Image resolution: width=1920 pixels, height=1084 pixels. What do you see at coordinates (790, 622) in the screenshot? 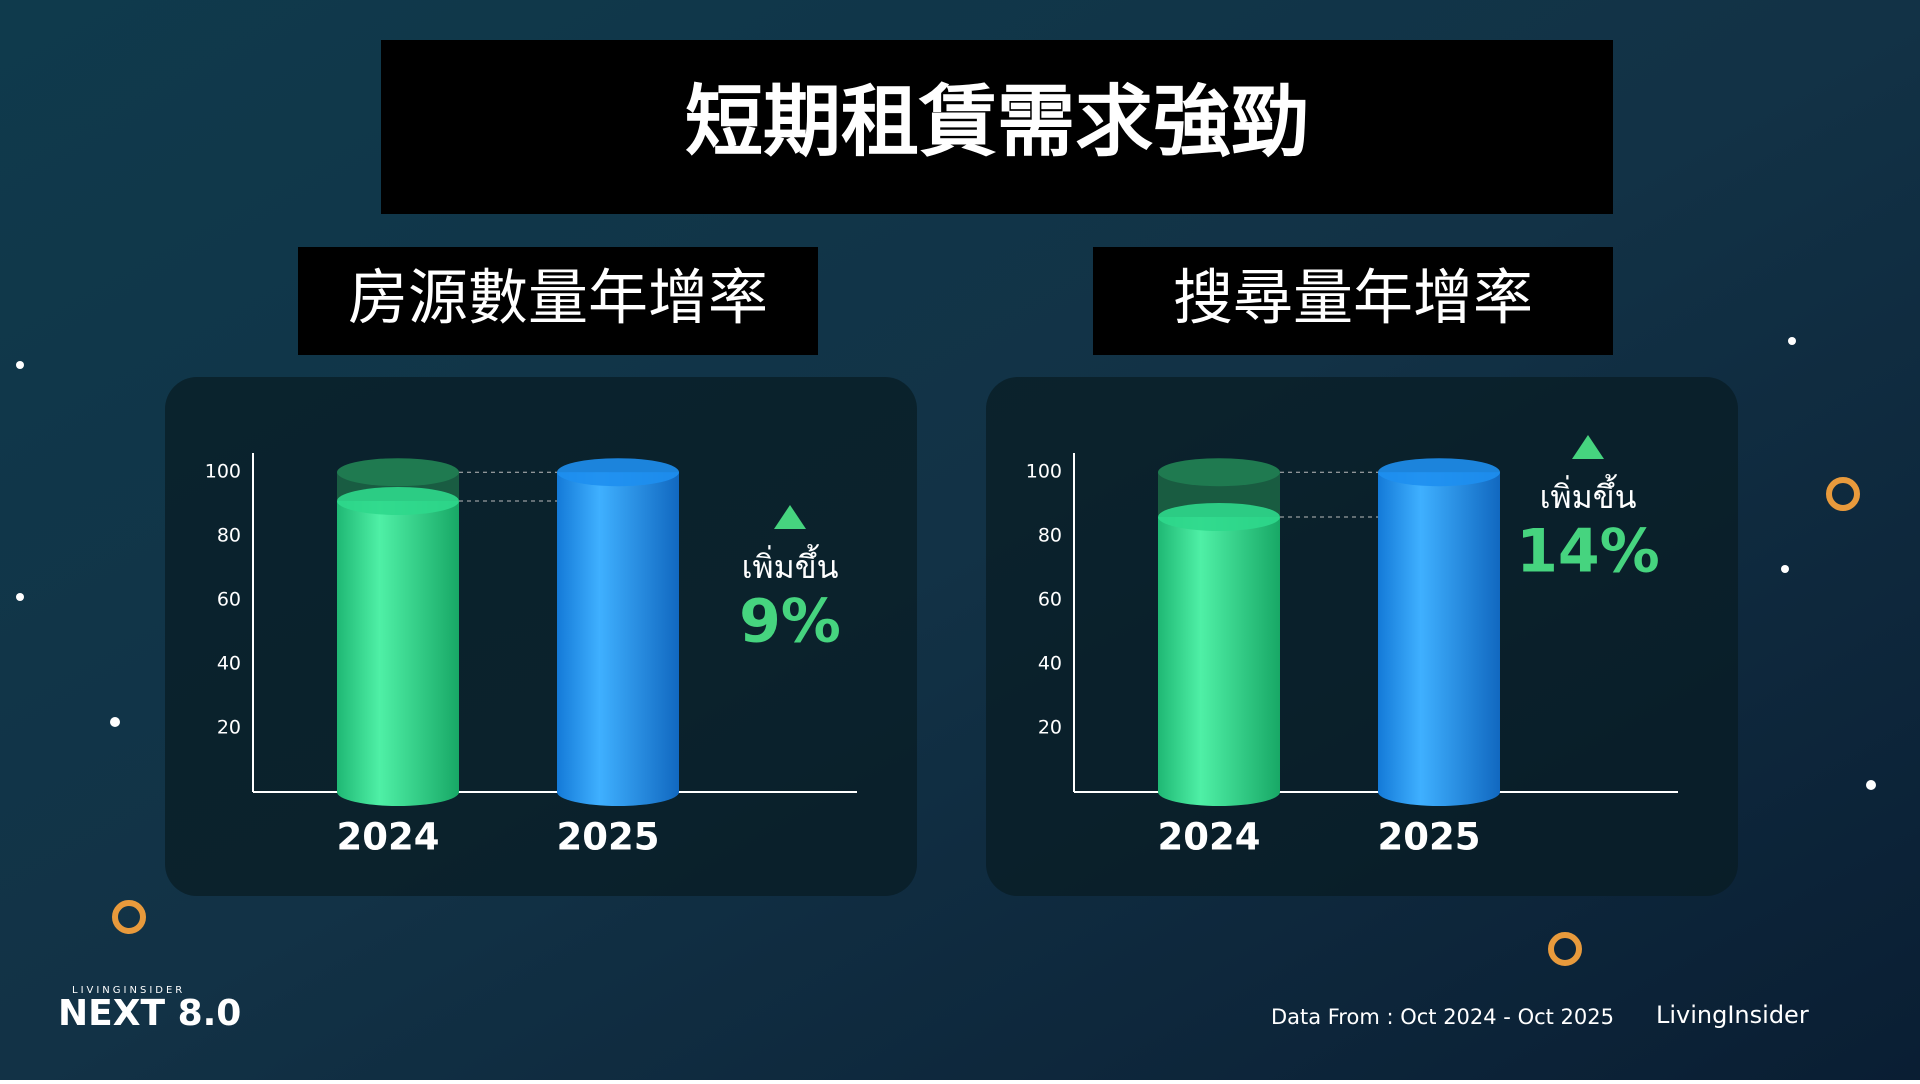
I see `annotation-change: 9%` at bounding box center [790, 622].